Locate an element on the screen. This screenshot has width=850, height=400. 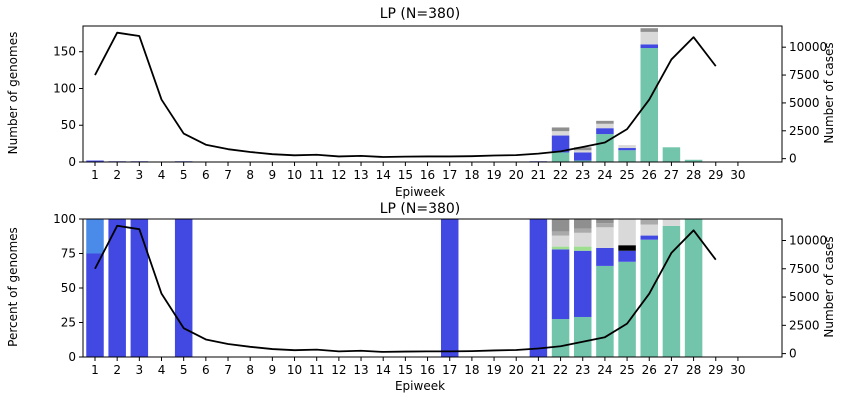
bottom-bar-wk3-blue is located at coordinates (139, 288).